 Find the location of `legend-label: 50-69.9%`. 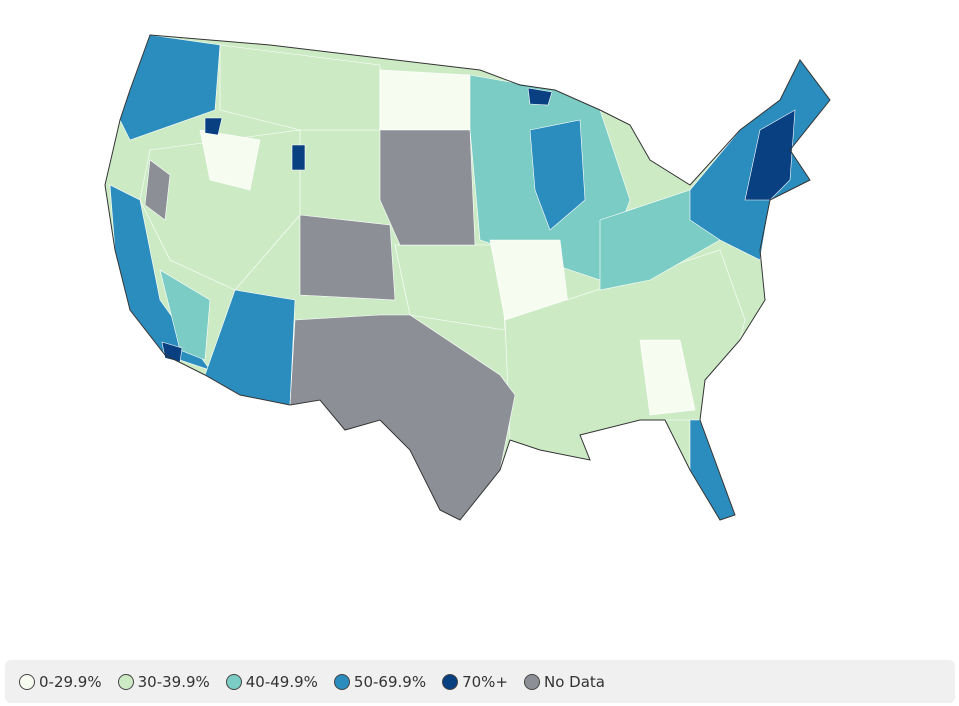

legend-label: 50-69.9% is located at coordinates (390, 681).